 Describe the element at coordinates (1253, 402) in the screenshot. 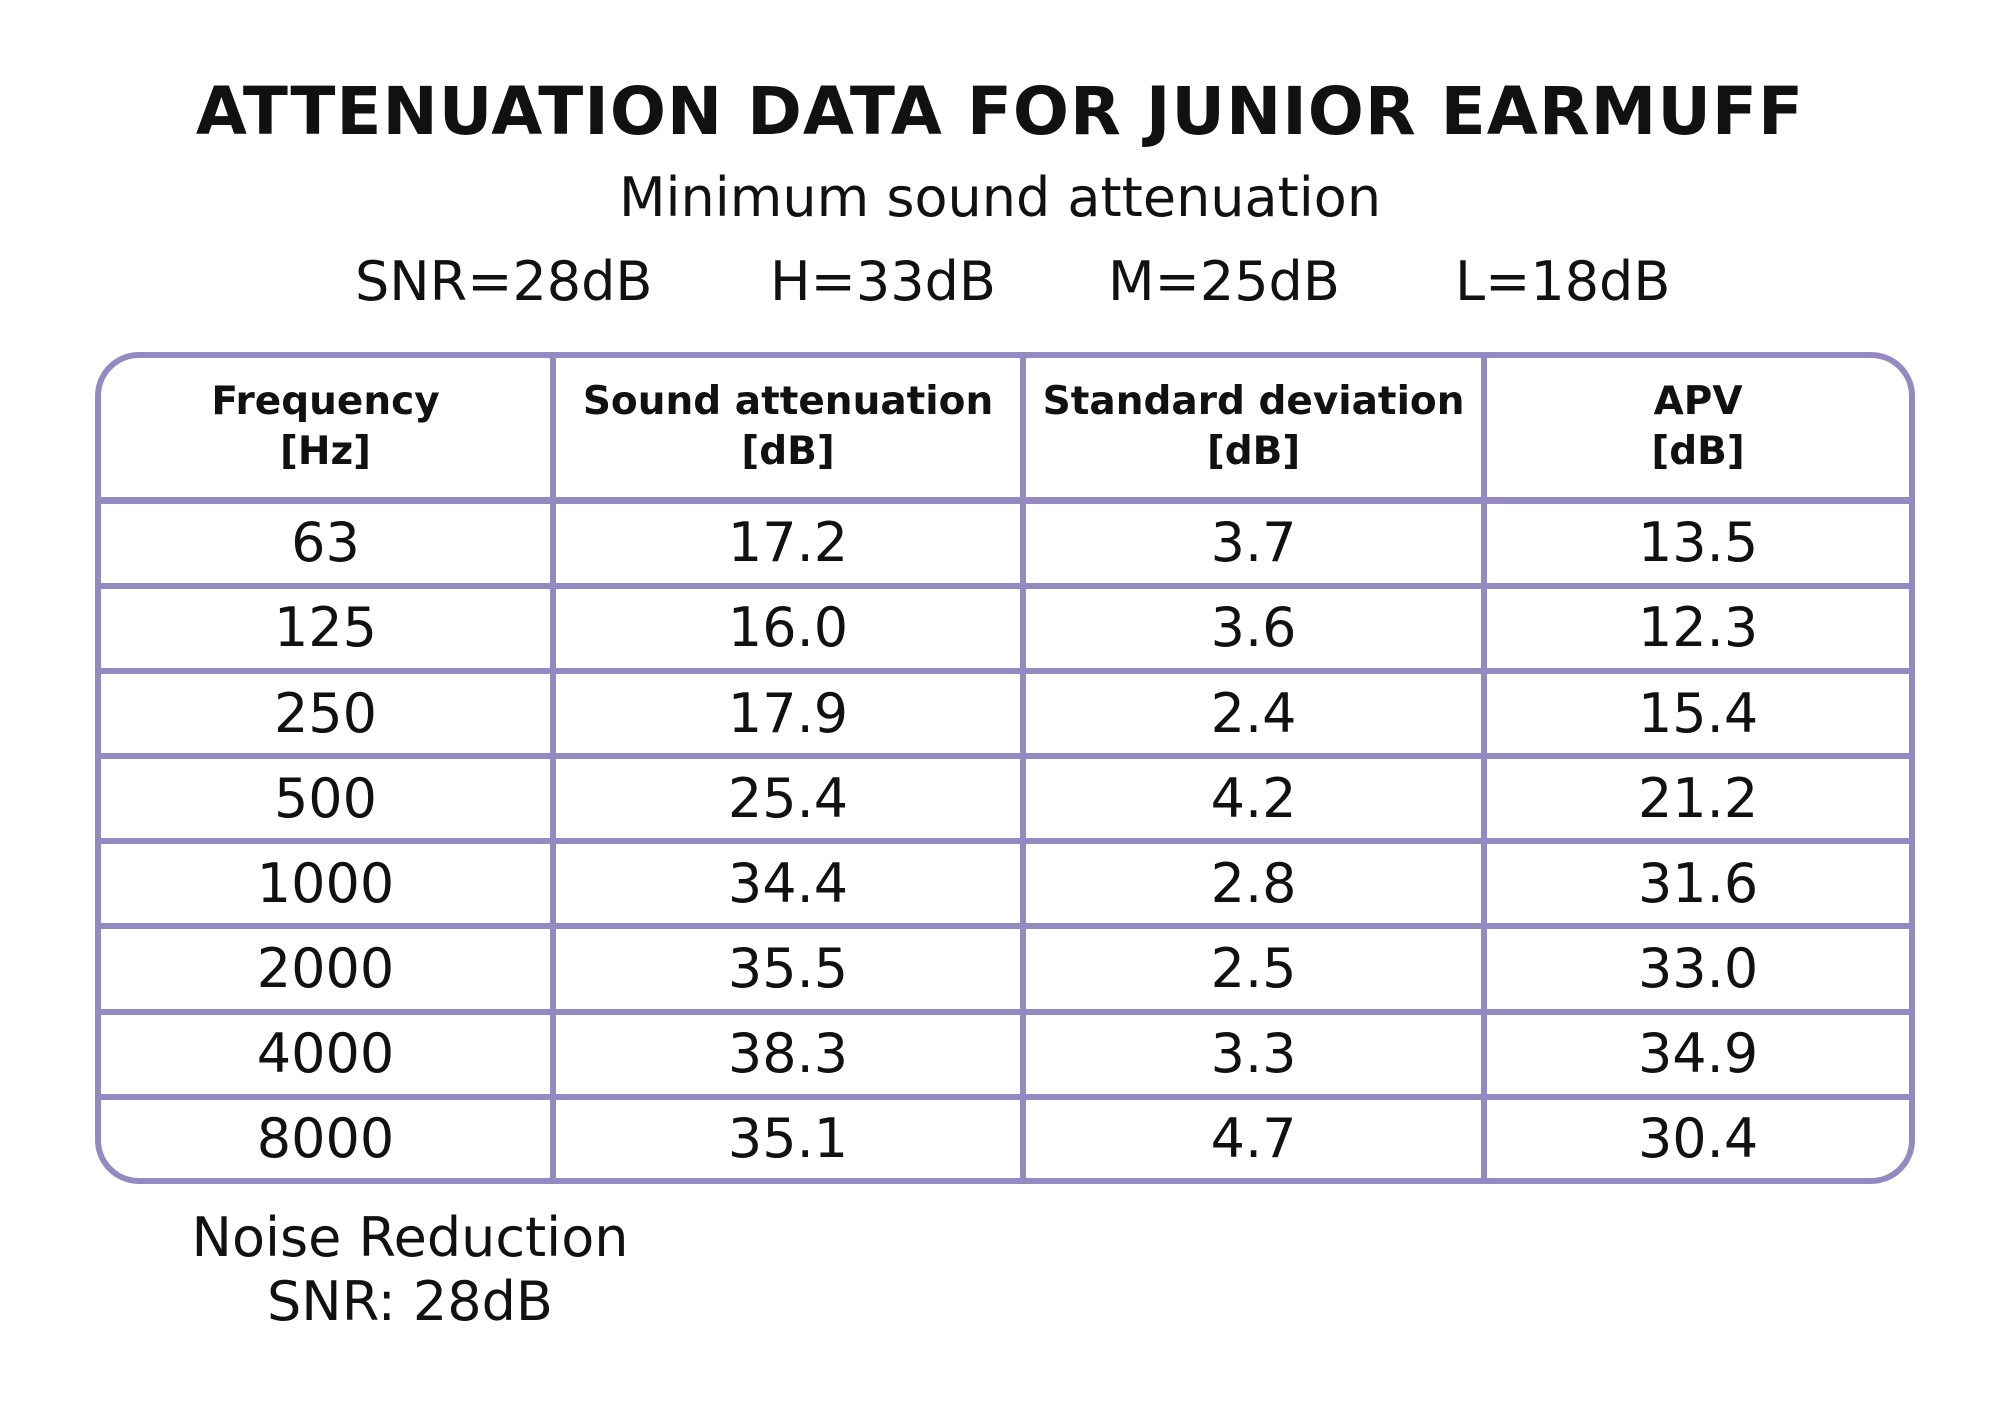

I see `header-name: Standard deviation` at that location.